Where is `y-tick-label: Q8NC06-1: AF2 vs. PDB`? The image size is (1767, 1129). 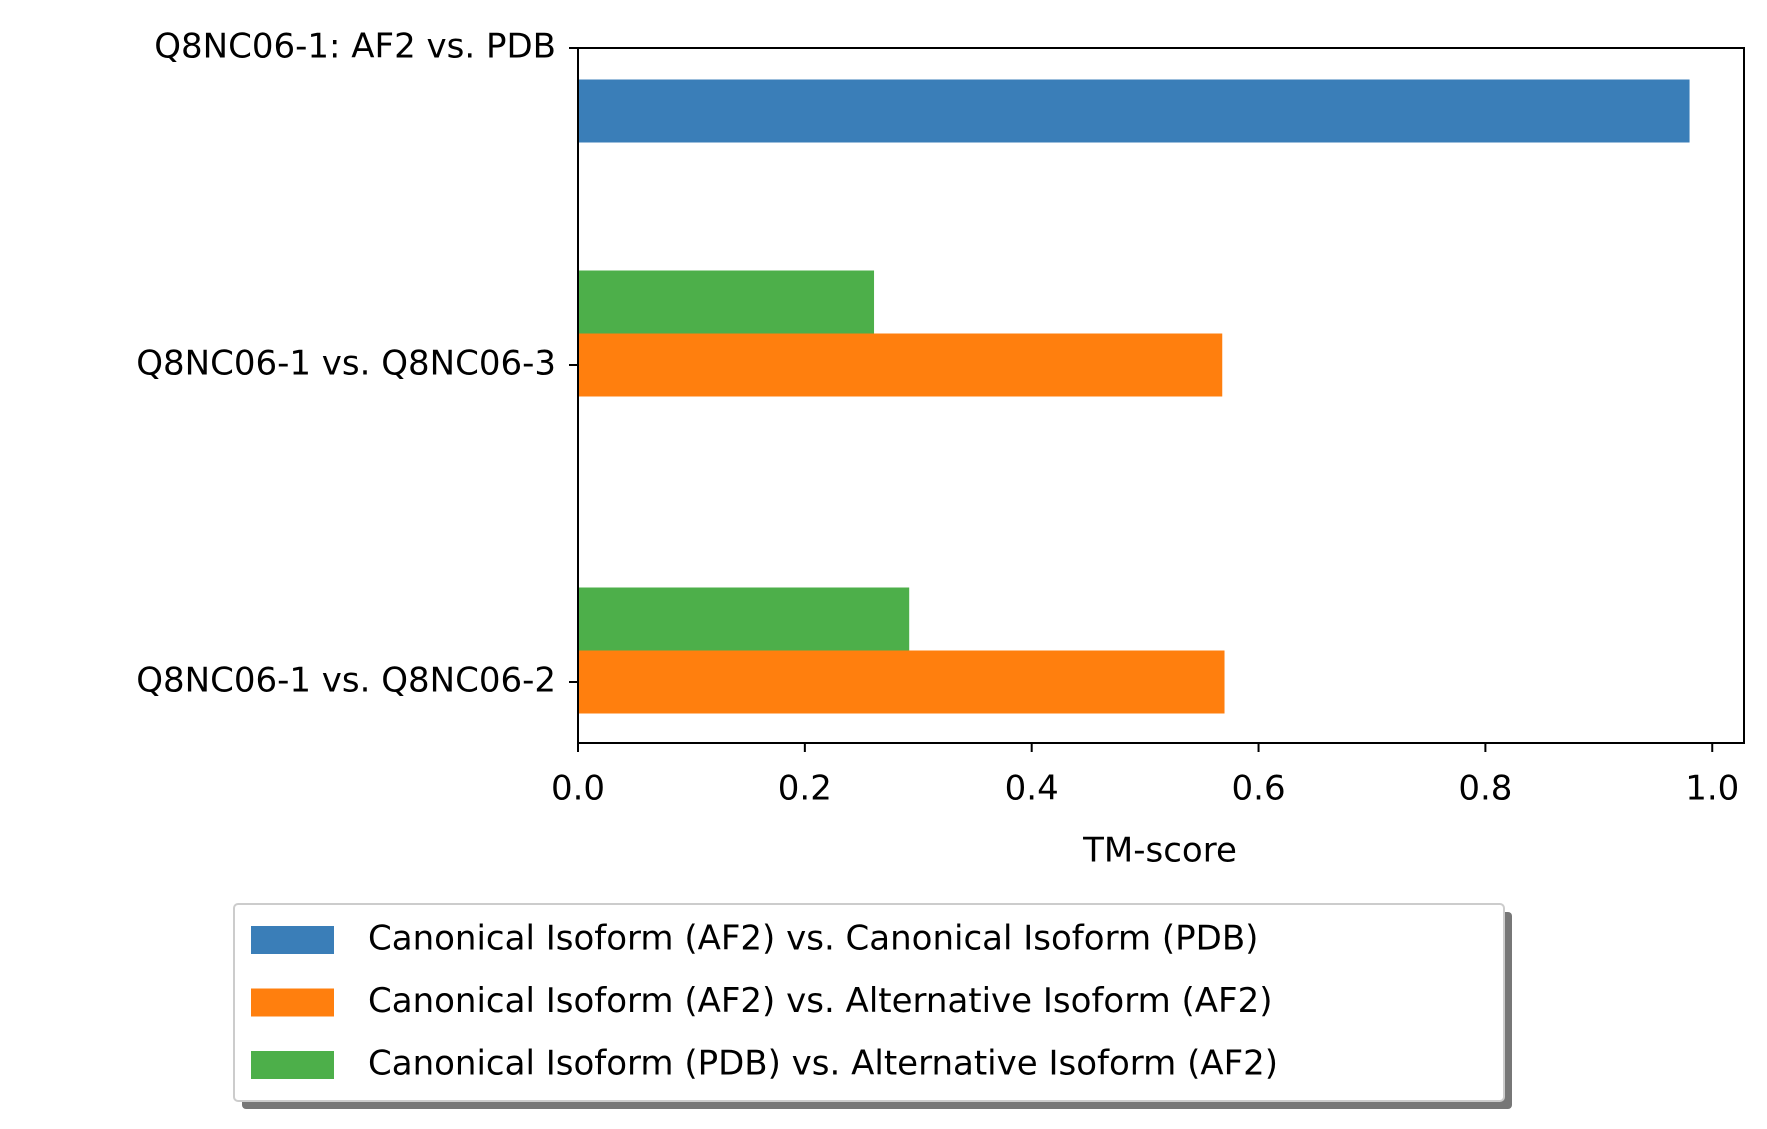 y-tick-label: Q8NC06-1: AF2 vs. PDB is located at coordinates (355, 47).